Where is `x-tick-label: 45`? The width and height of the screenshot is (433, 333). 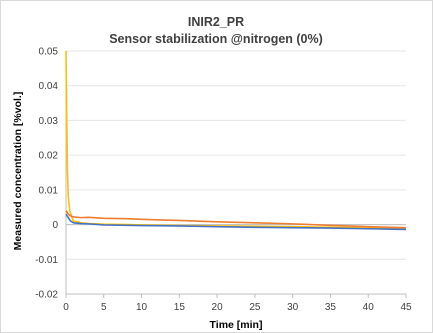
x-tick-label: 45 is located at coordinates (406, 307).